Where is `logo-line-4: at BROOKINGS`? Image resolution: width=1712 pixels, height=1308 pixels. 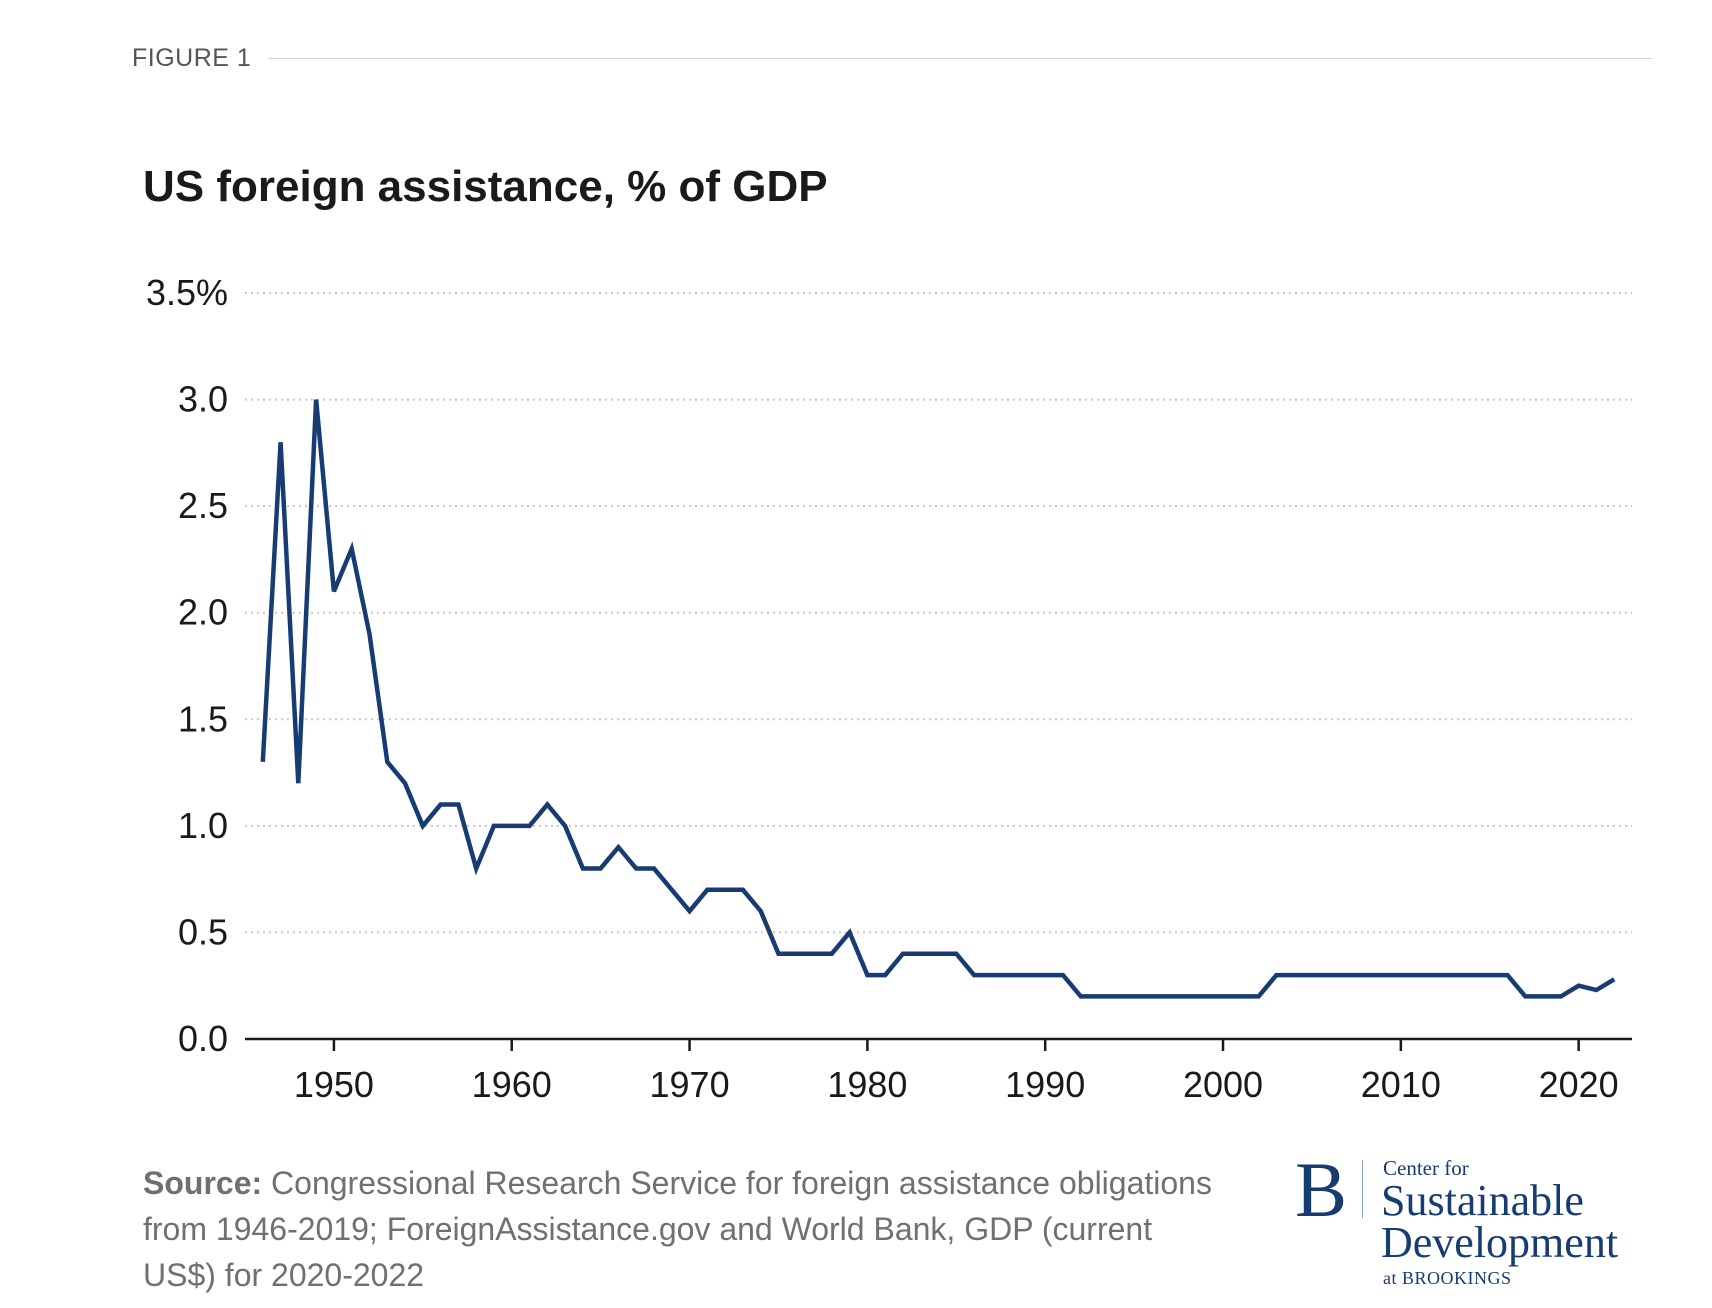
logo-line-4: at BROOKINGS is located at coordinates (1447, 1278).